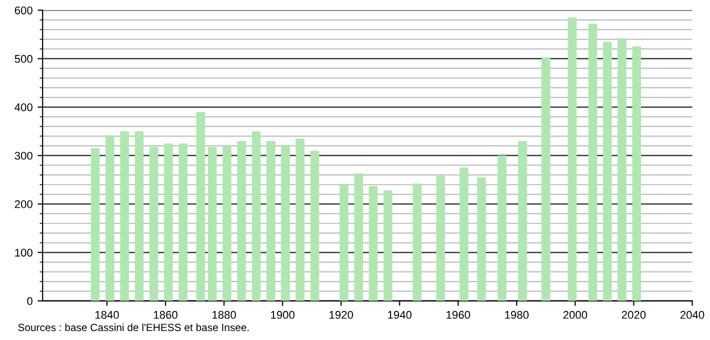 The image size is (710, 340). What do you see at coordinates (634, 314) in the screenshot?
I see `x-tick-label: 2020` at bounding box center [634, 314].